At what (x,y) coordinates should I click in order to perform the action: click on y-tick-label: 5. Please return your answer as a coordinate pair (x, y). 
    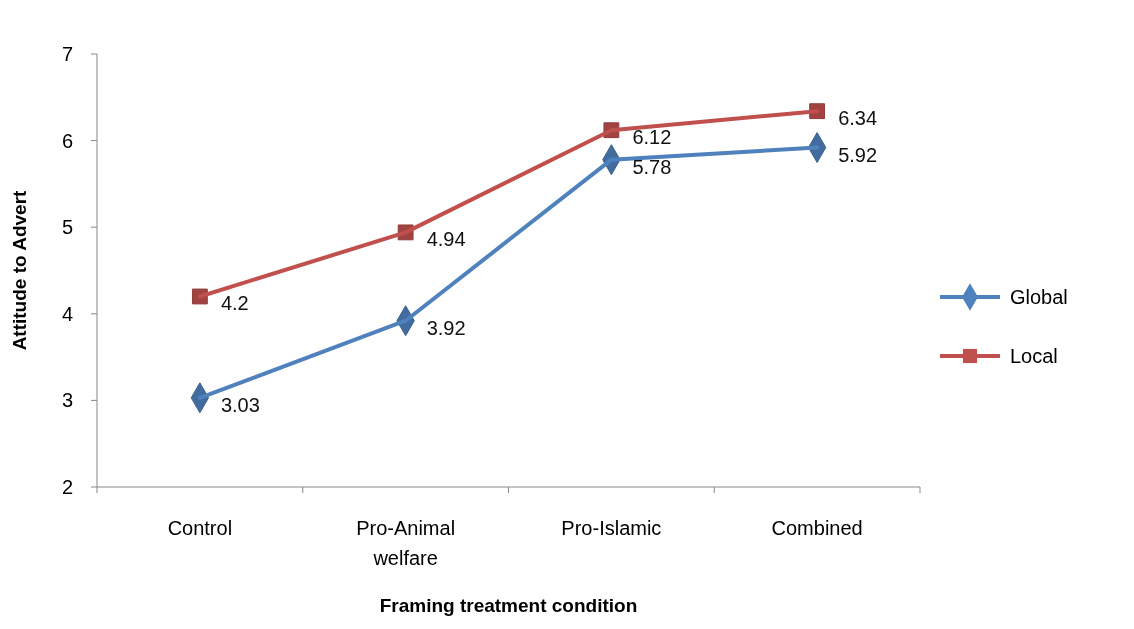
    Looking at the image, I should click on (67, 227).